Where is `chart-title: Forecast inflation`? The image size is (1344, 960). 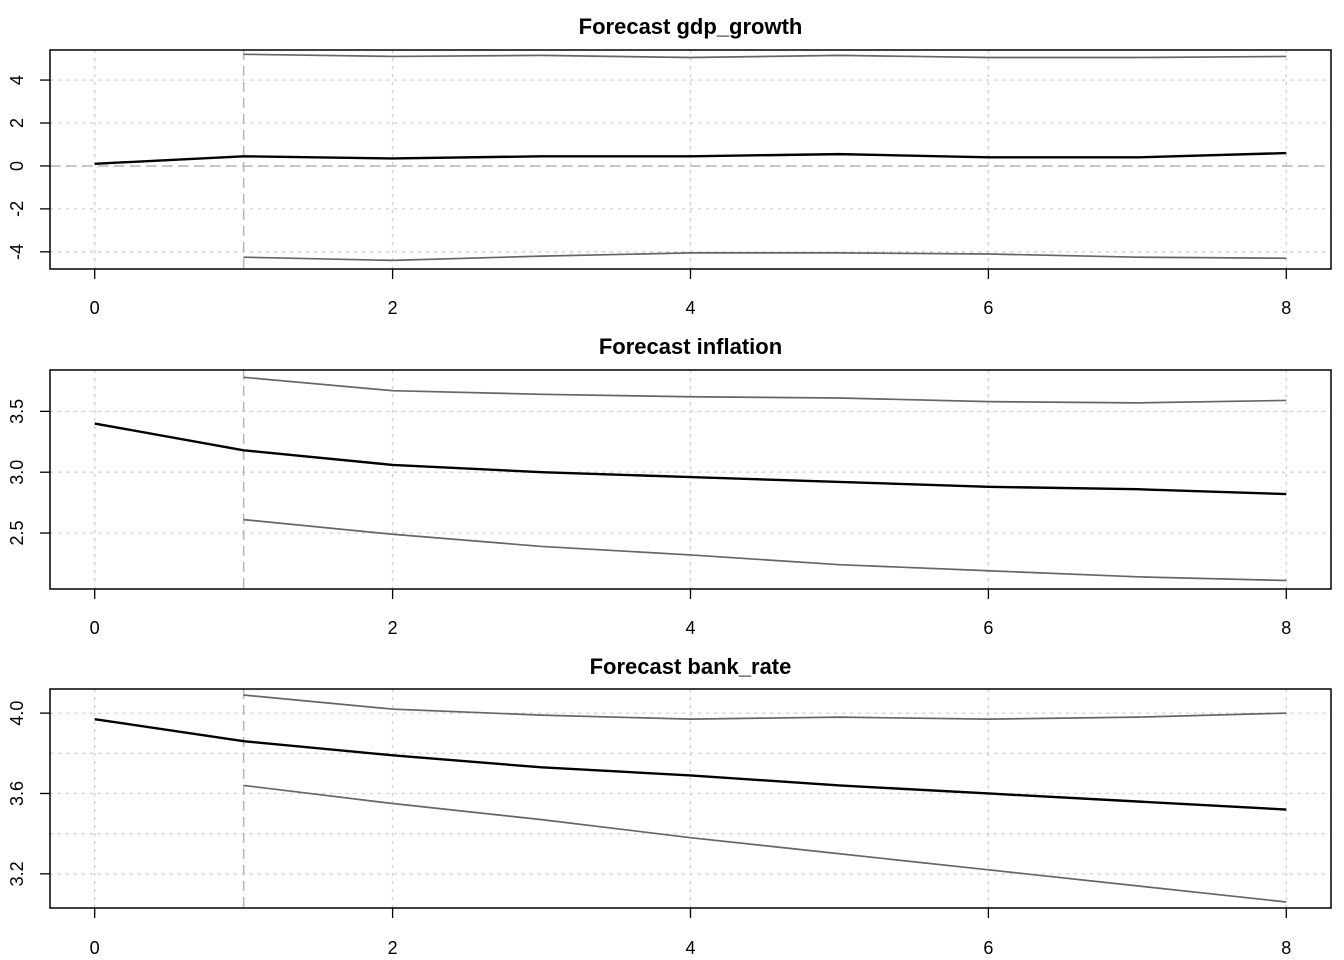
chart-title: Forecast inflation is located at coordinates (690, 346).